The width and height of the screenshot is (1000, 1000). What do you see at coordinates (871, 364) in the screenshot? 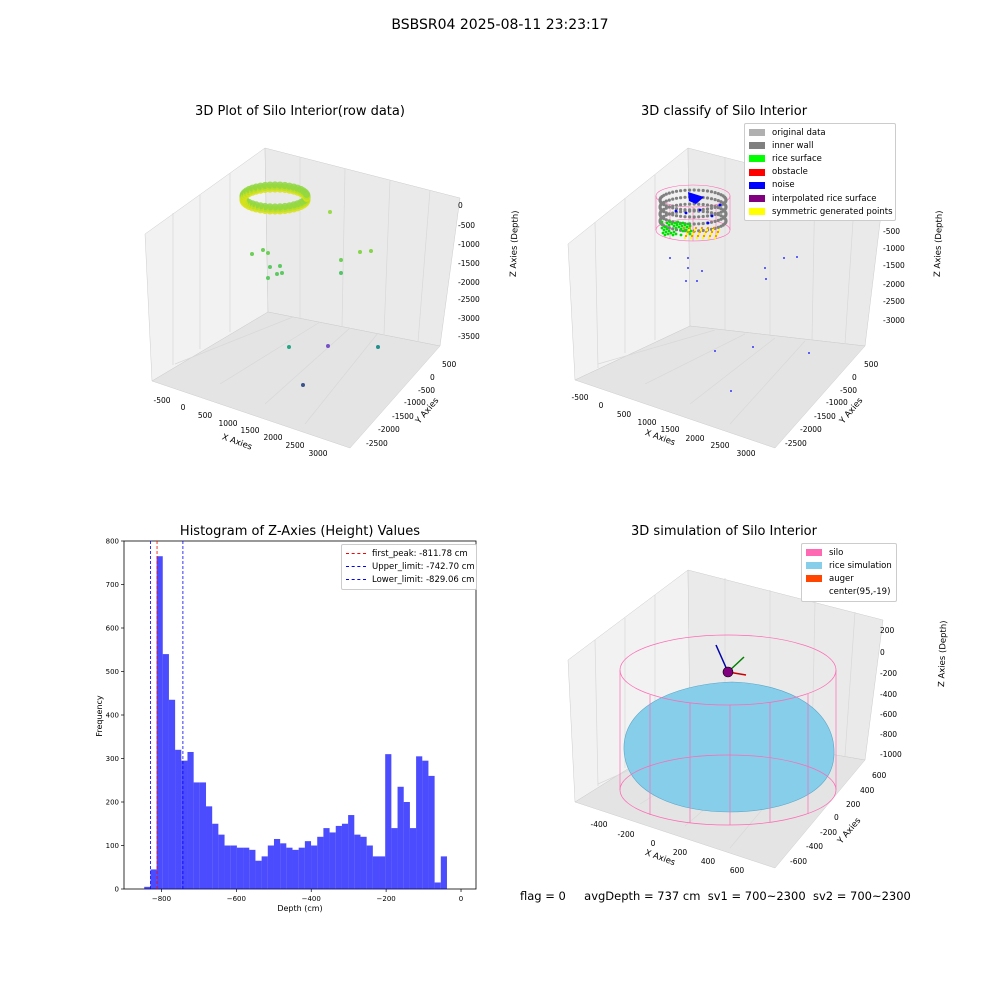
I see `y-tick-label: 500` at bounding box center [871, 364].